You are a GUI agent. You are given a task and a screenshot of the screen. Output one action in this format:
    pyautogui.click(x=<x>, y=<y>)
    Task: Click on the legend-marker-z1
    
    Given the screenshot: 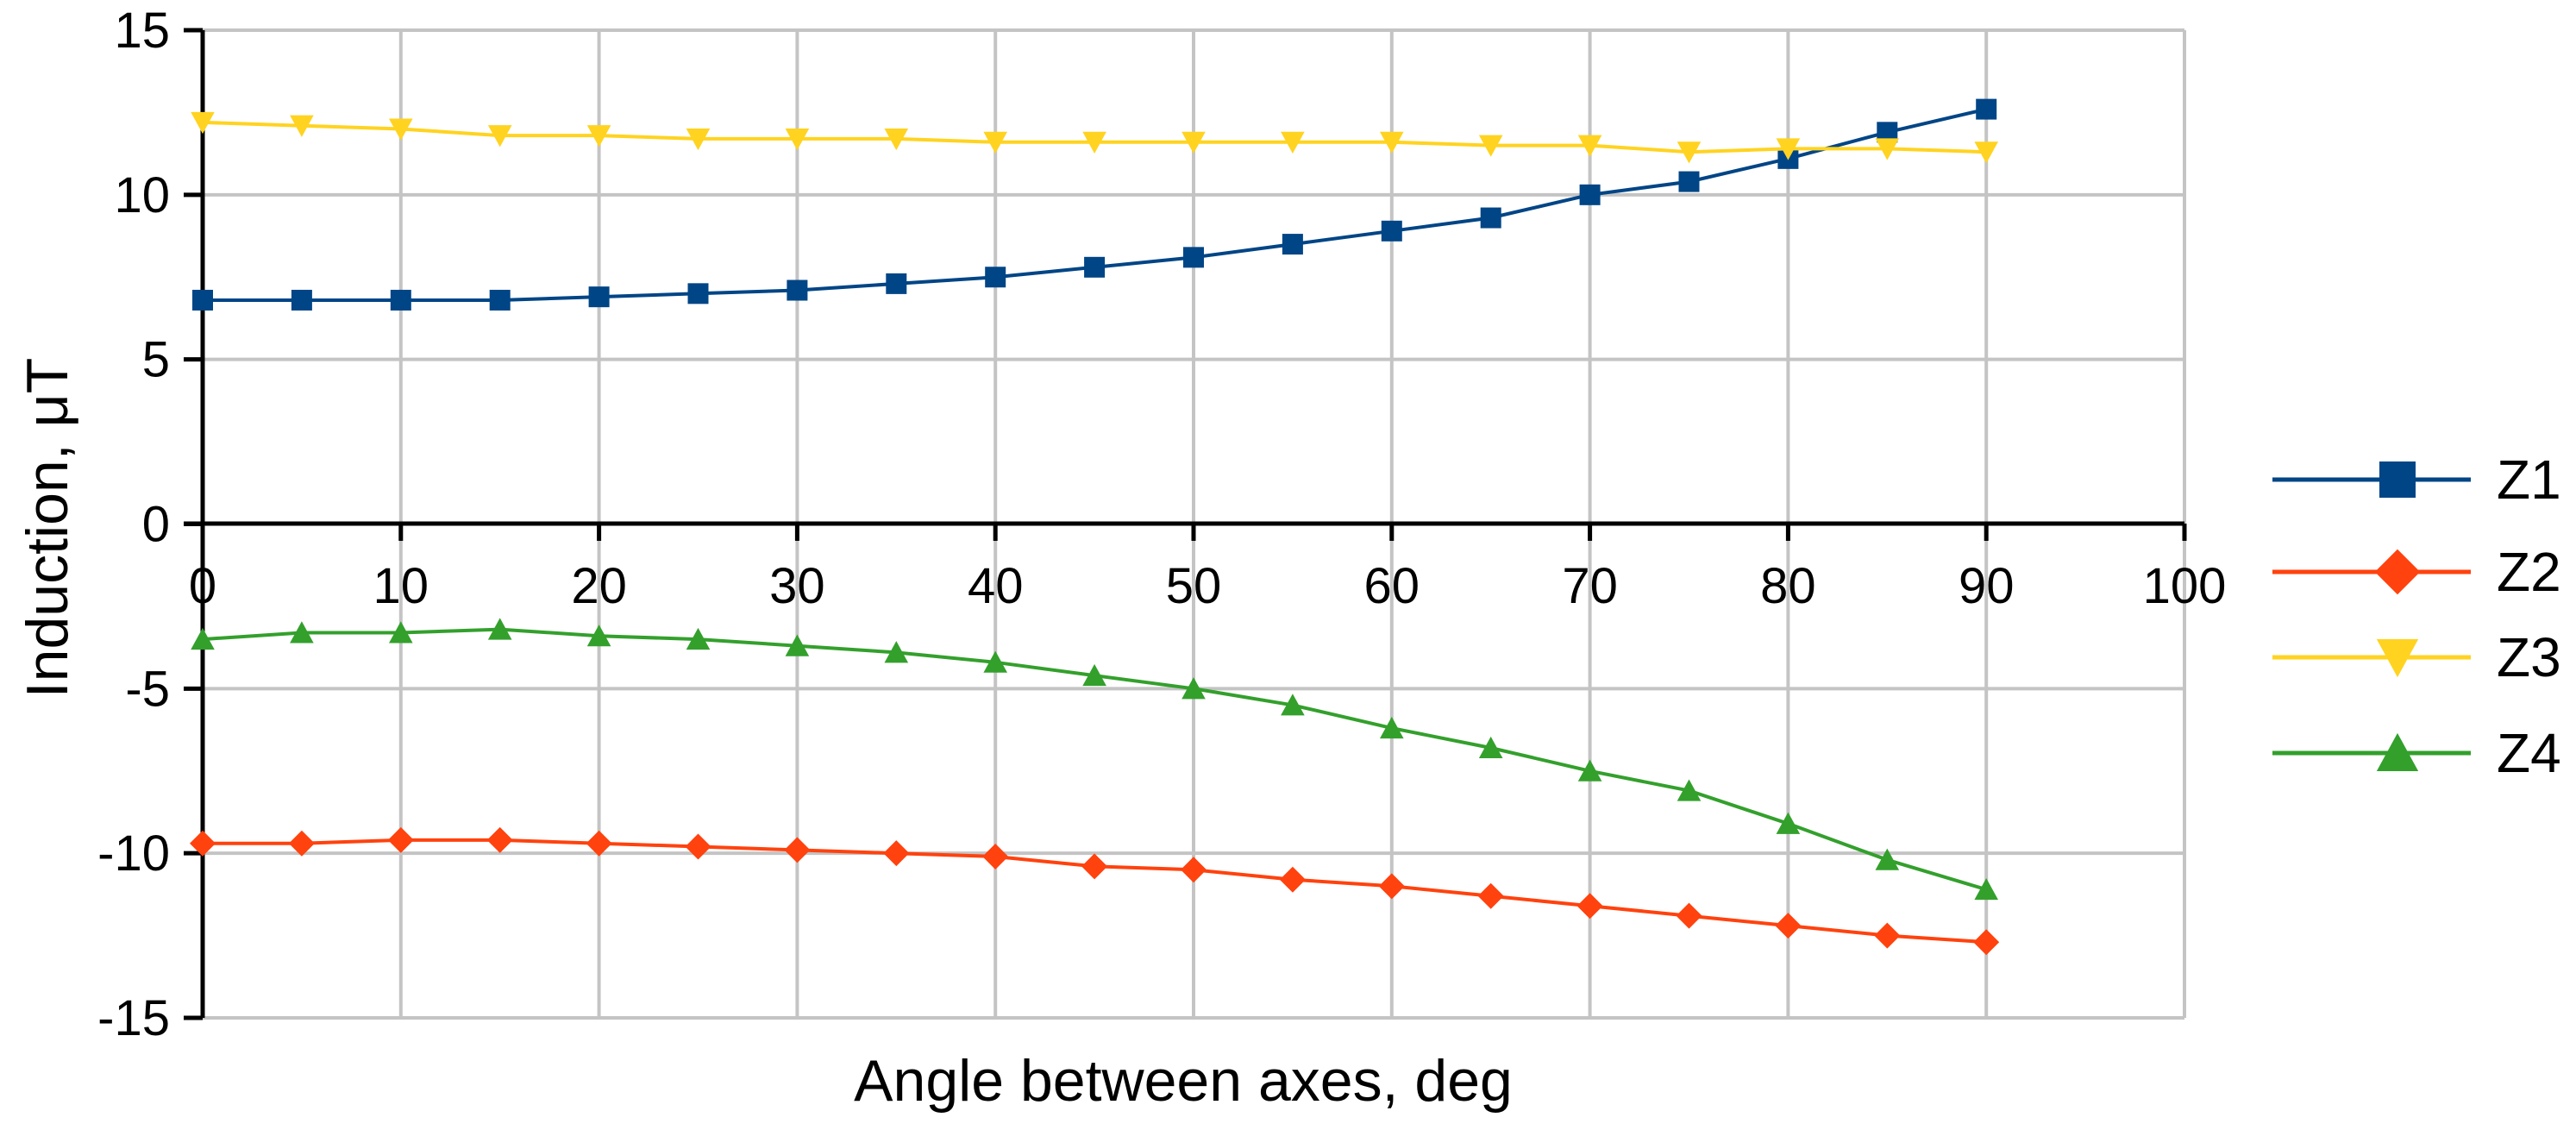 What is the action you would take?
    pyautogui.click(x=2397, y=479)
    